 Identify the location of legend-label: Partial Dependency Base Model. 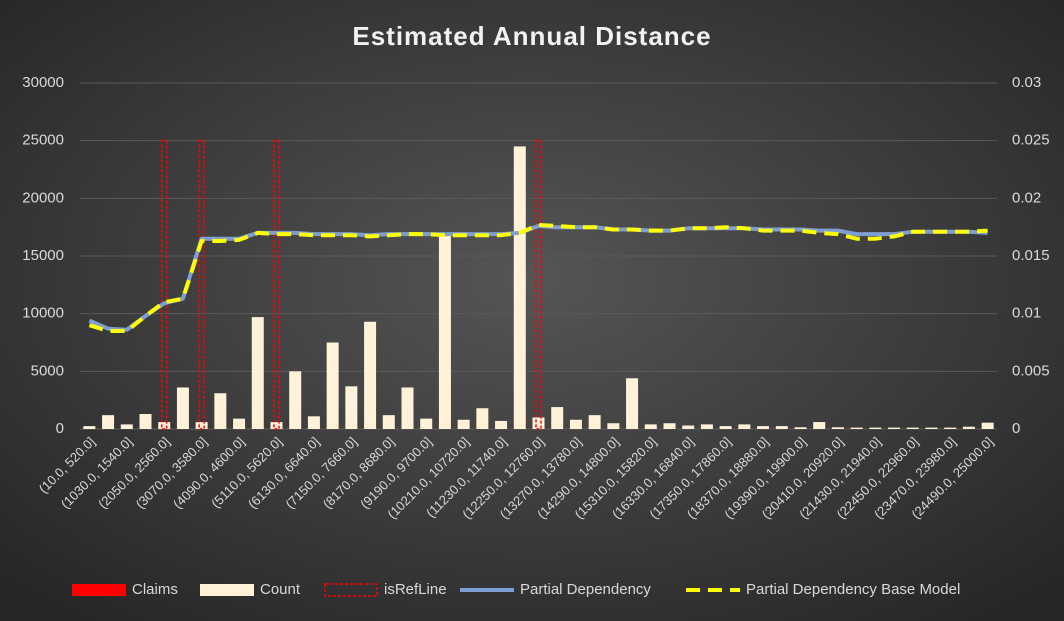
(853, 589).